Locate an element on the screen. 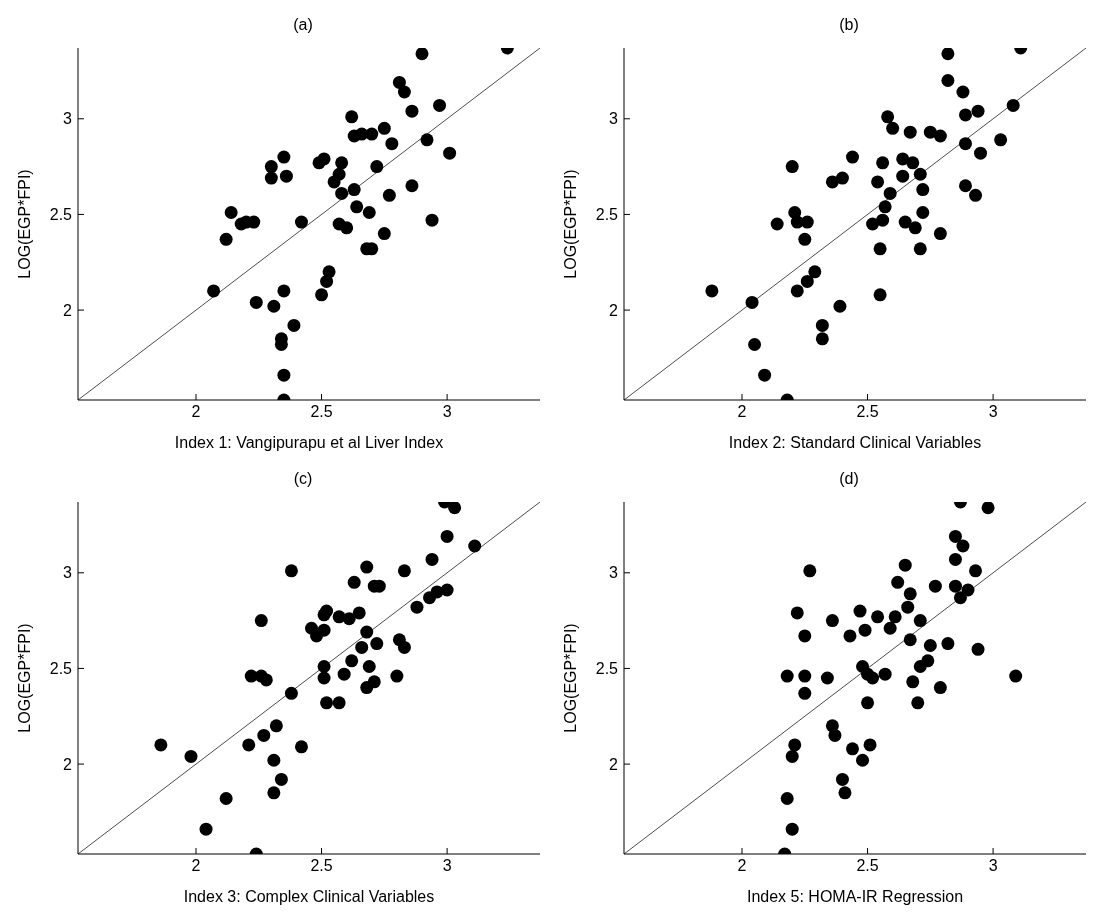  x-axis-title: Index 1: Vangipurapu et al Liver Index is located at coordinates (309, 442).